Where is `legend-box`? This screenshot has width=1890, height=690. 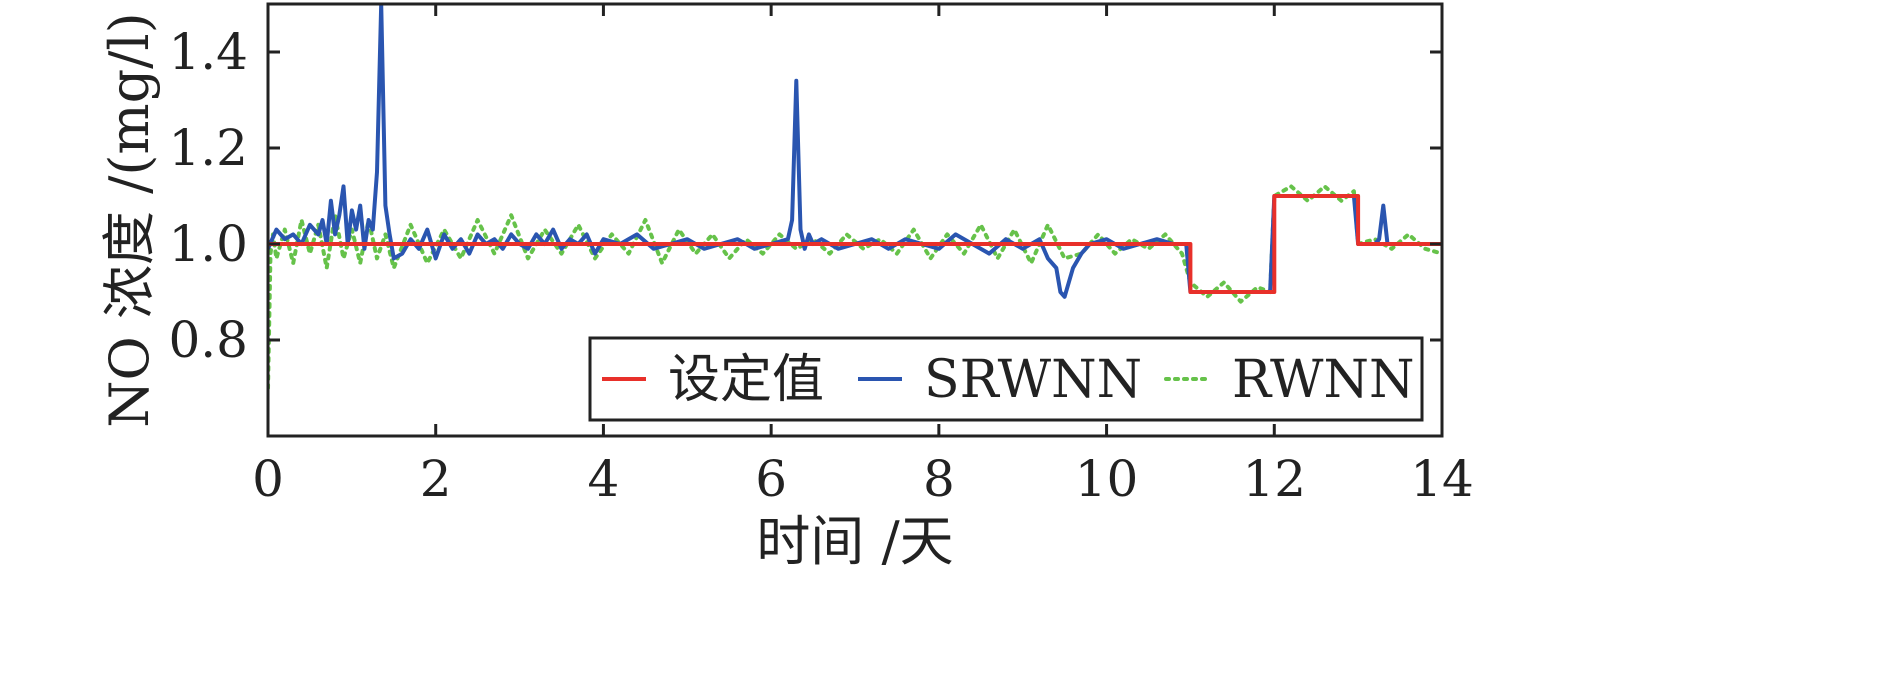
legend-box is located at coordinates (1006, 379).